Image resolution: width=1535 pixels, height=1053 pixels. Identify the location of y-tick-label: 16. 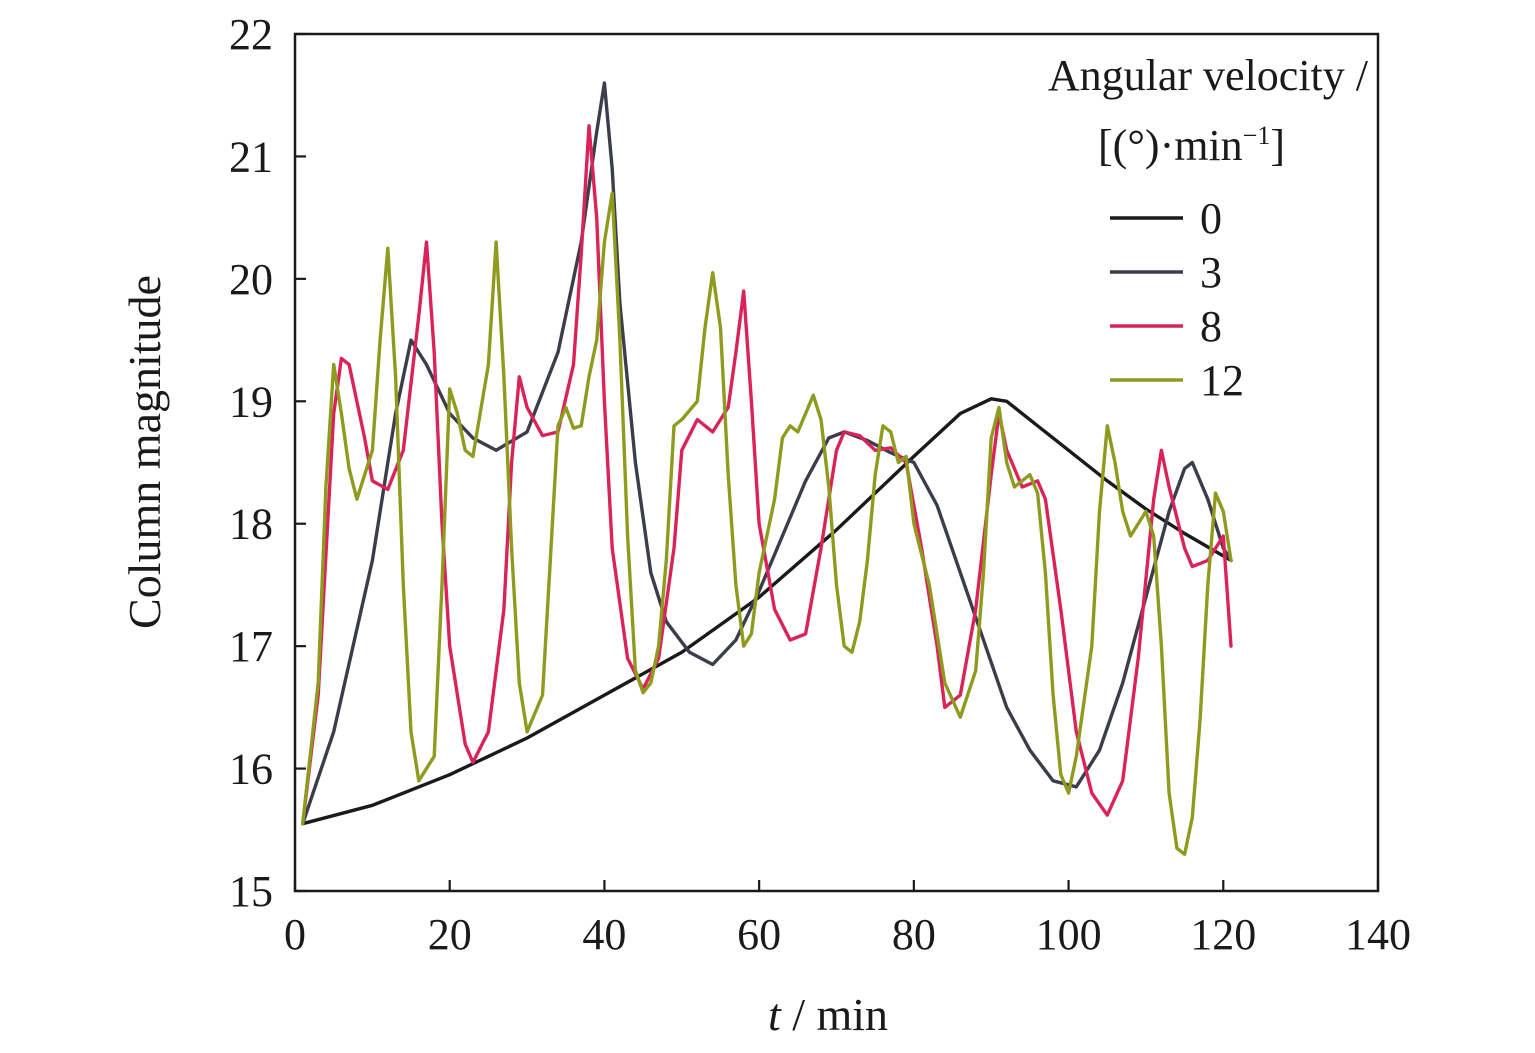
(251, 769).